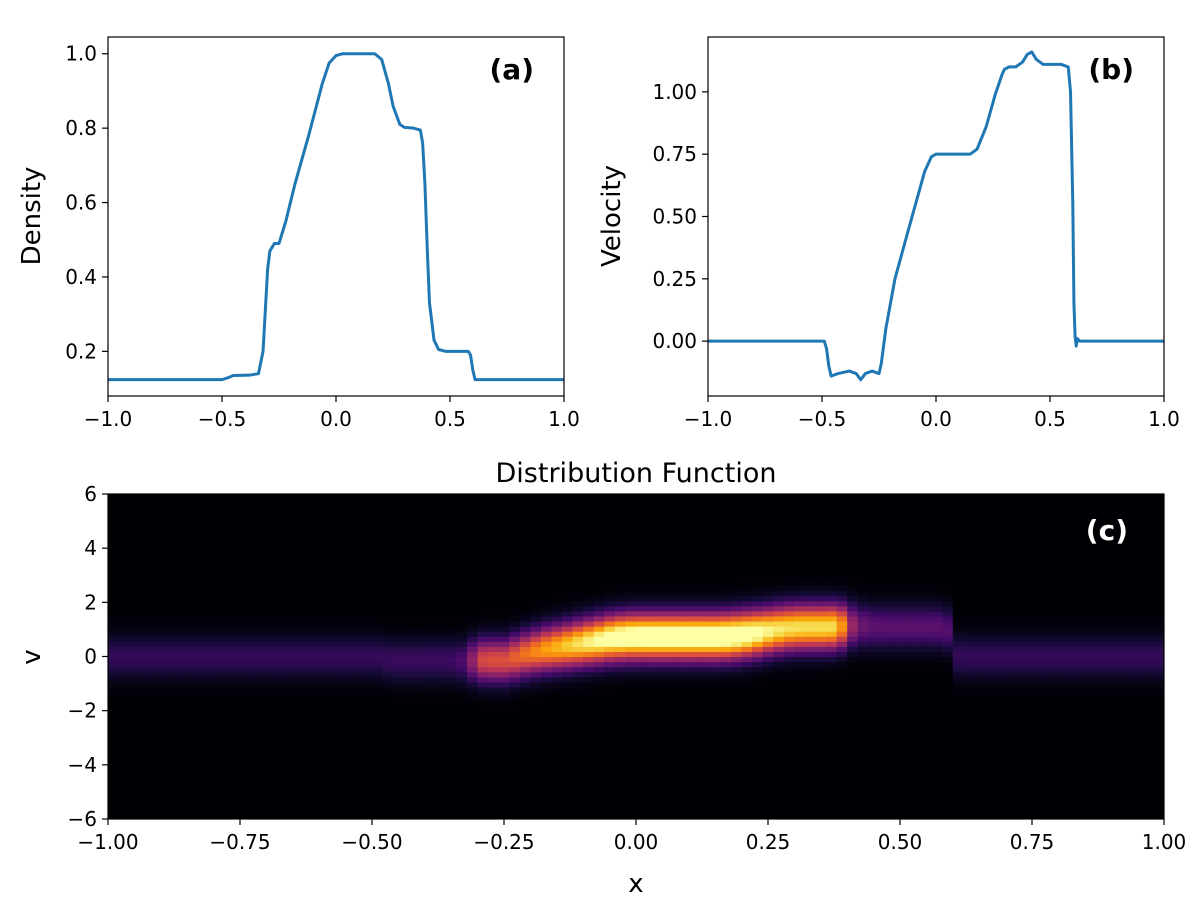  What do you see at coordinates (336, 419) in the screenshot?
I see `x-tick-label: 0.0` at bounding box center [336, 419].